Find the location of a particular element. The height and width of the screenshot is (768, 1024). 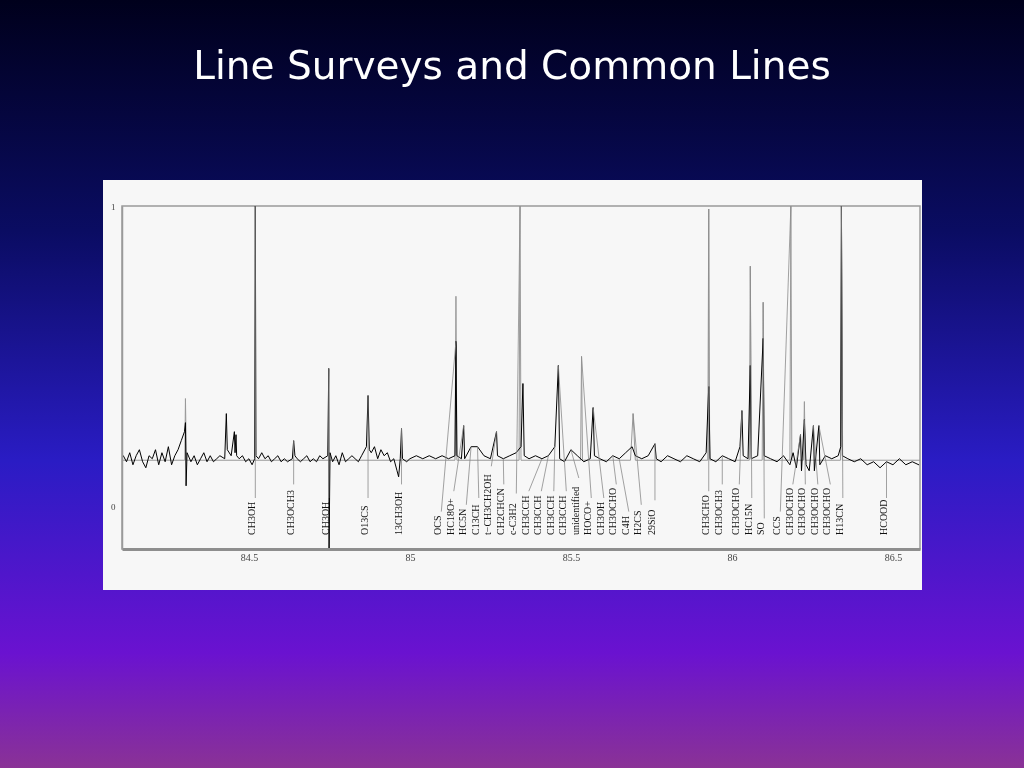

annotation: OCS is located at coordinates (438, 525).